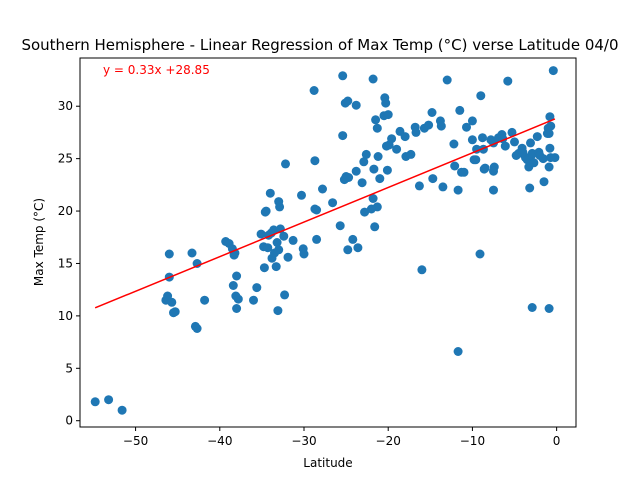  What do you see at coordinates (65, 211) in the screenshot?
I see `y-tick-label: 20` at bounding box center [65, 211].